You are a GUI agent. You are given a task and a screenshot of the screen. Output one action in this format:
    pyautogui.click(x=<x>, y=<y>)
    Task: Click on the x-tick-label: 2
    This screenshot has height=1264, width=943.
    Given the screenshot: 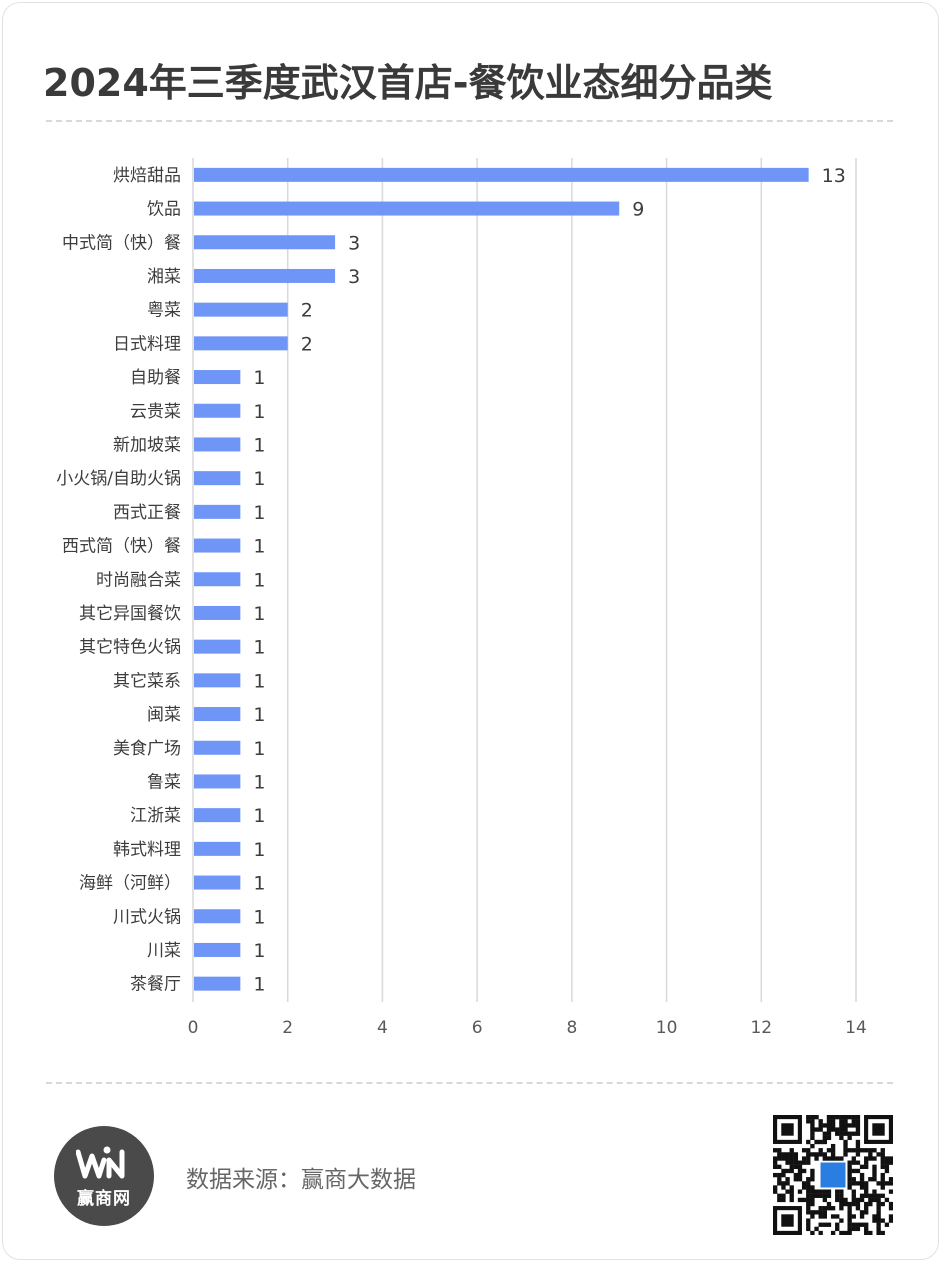 What is the action you would take?
    pyautogui.click(x=287, y=1028)
    